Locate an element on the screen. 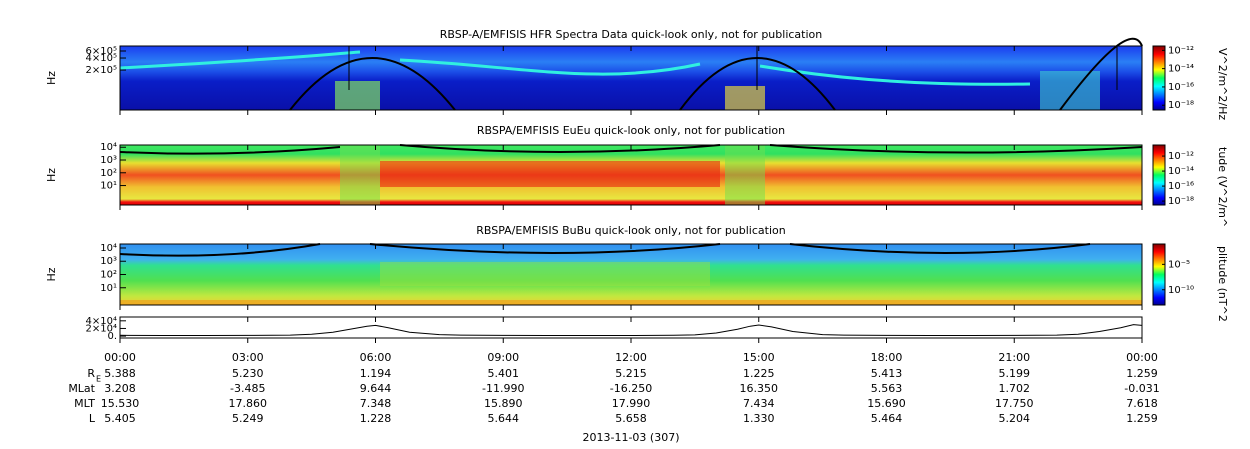 This screenshot has width=1250, height=449. ephemeris-value: 5.215 is located at coordinates (631, 373).